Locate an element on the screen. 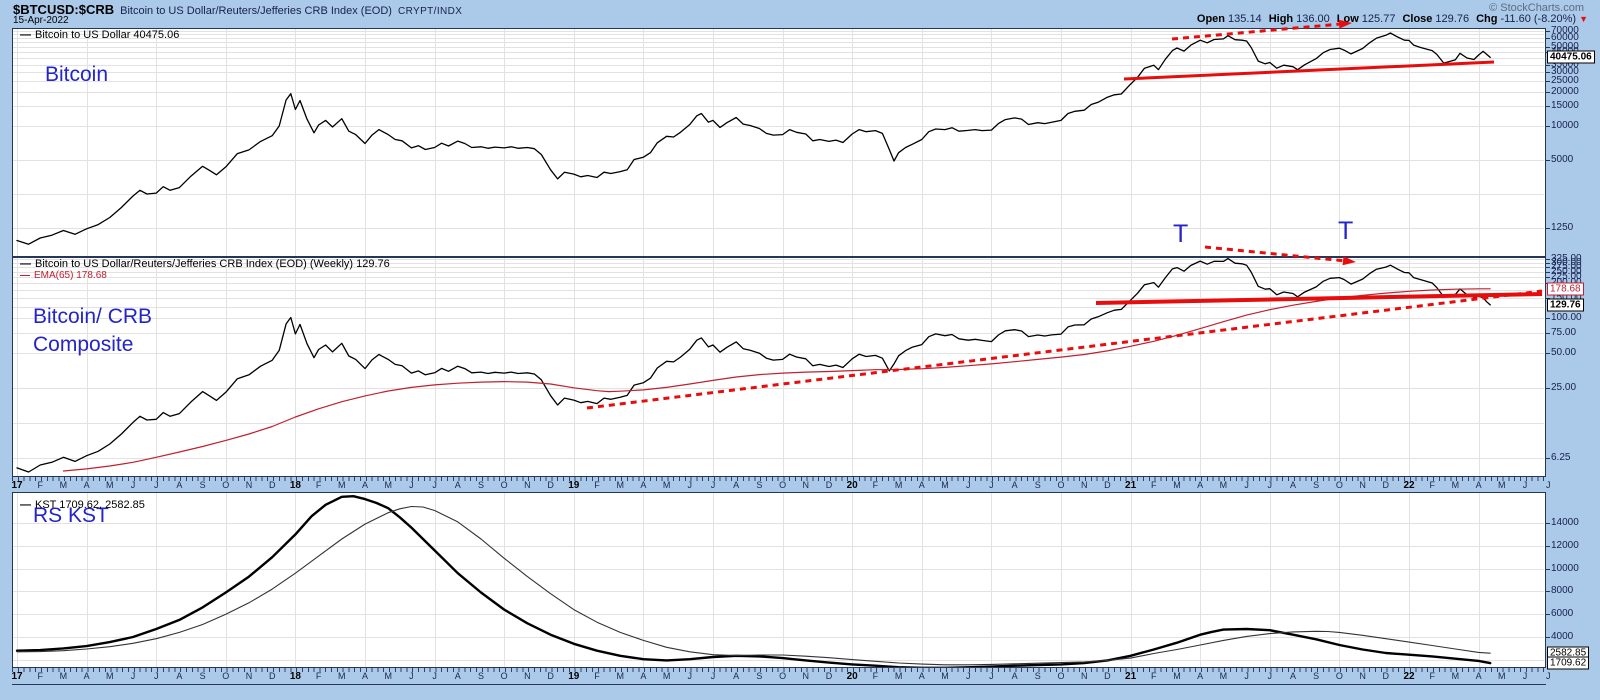  x-axis-month-label: N is located at coordinates (806, 485).